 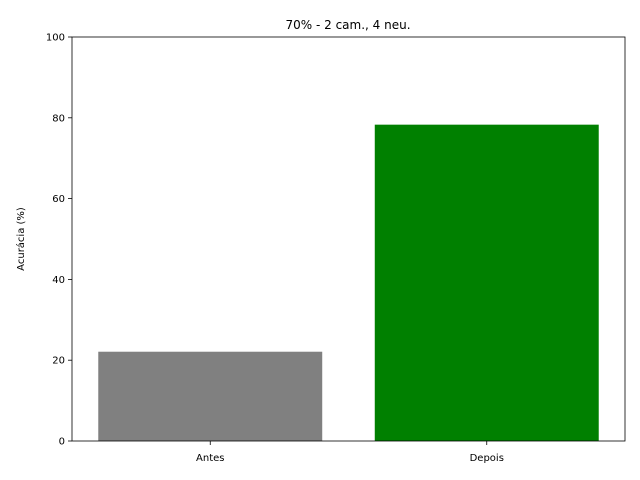 What do you see at coordinates (21, 239) in the screenshot?
I see `y-axis-title: Acurácia (%)` at bounding box center [21, 239].